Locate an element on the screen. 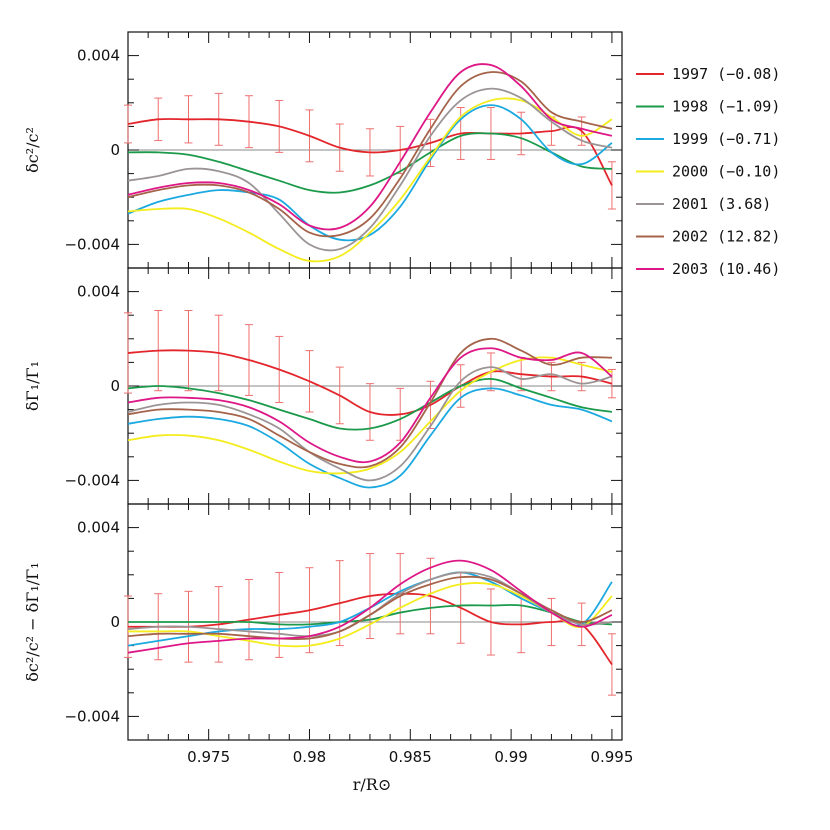 The image size is (830, 830). x-tick-label: 0.975 is located at coordinates (208, 757).